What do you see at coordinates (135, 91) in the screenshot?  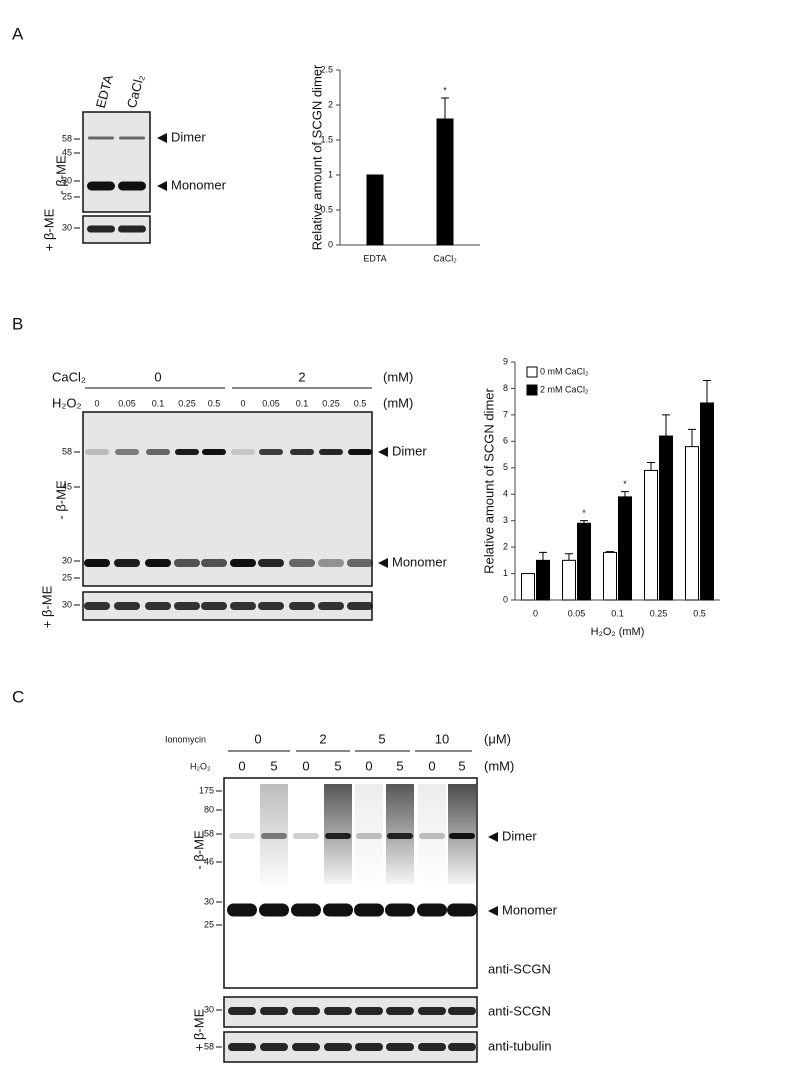 I see `lane-label: CaCl₂` at bounding box center [135, 91].